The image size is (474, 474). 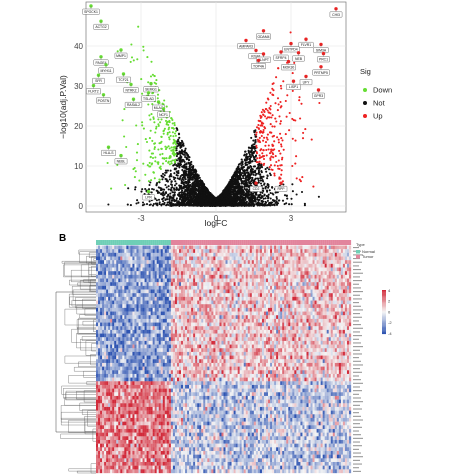 I want to click on gene-label: NEBL, so click(x=121, y=162).